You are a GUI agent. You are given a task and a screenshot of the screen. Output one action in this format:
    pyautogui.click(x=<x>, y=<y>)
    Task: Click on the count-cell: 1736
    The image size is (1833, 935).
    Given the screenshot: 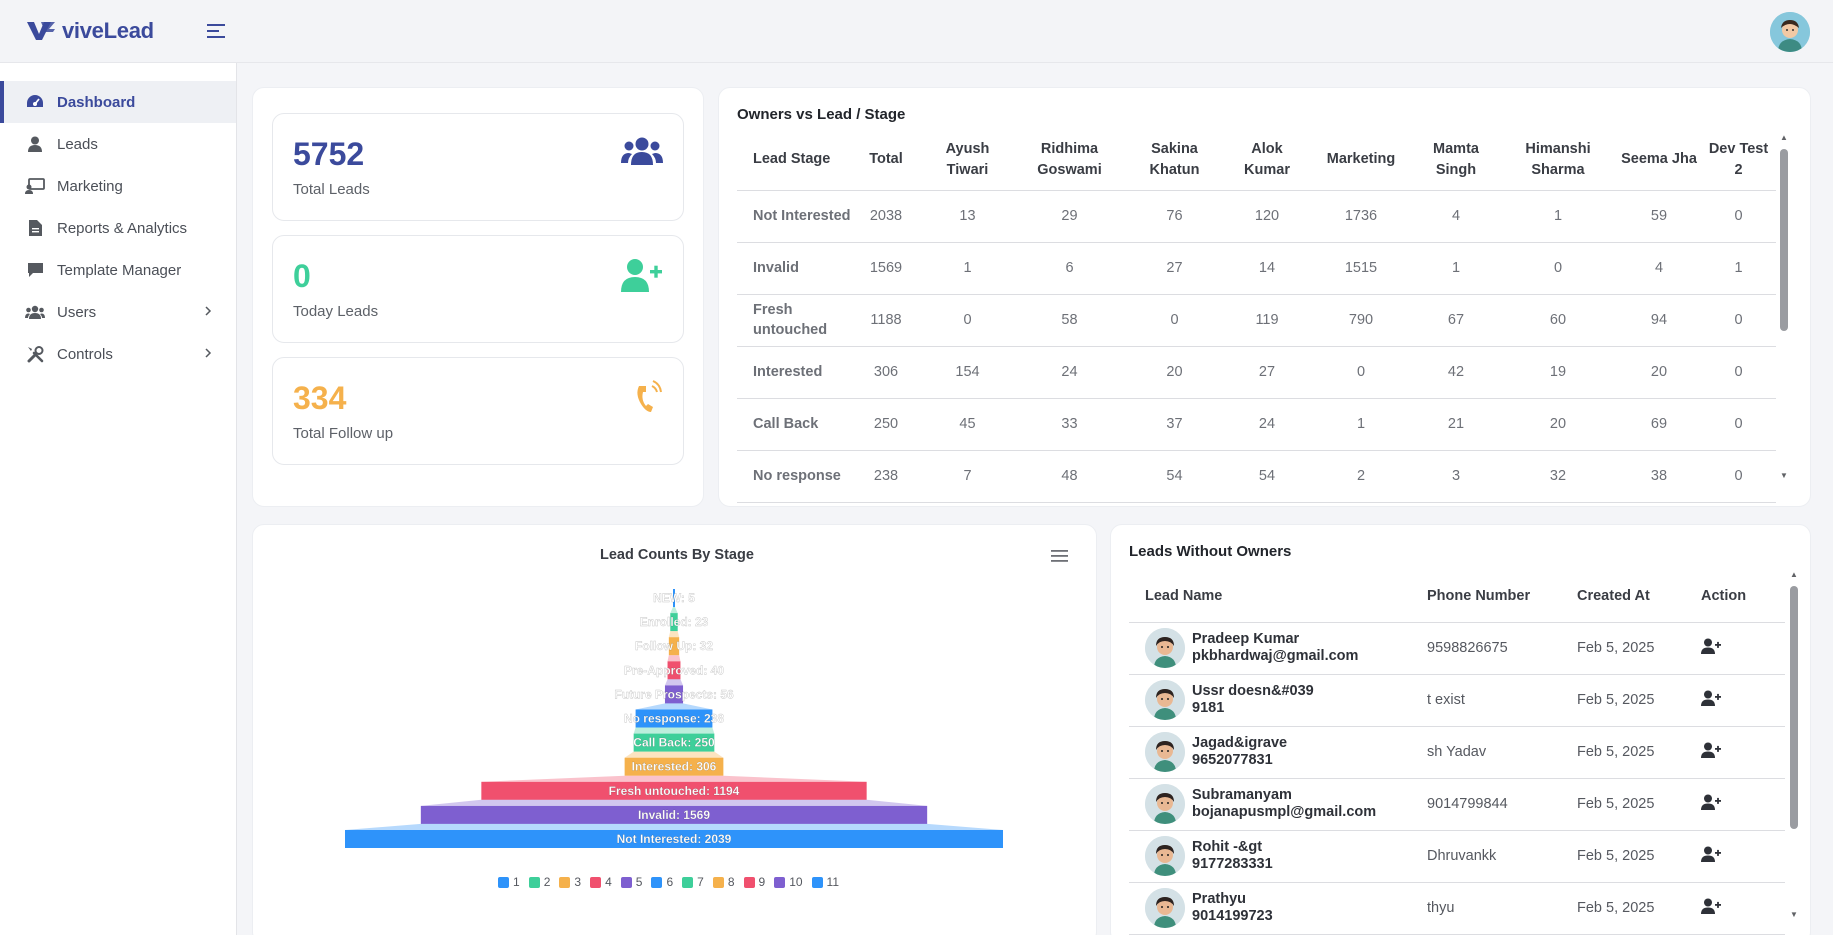 What is the action you would take?
    pyautogui.click(x=1361, y=216)
    